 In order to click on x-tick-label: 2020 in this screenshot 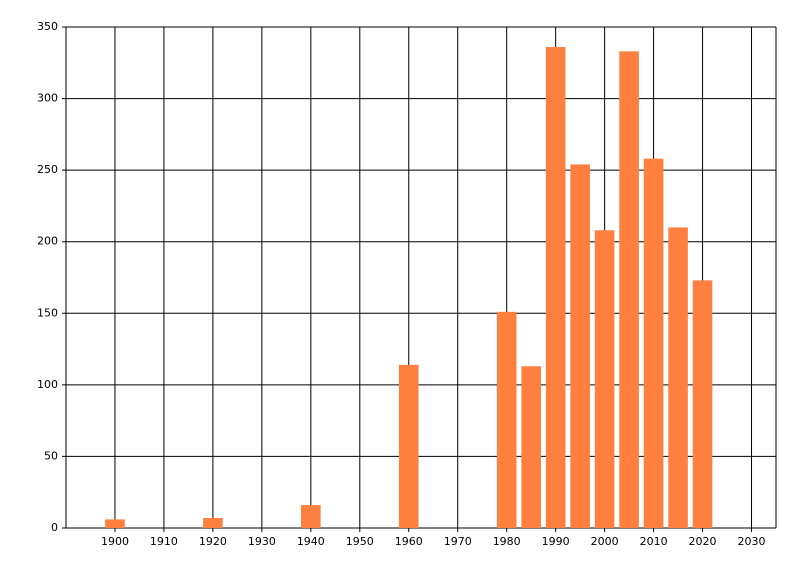, I will do `click(703, 541)`.